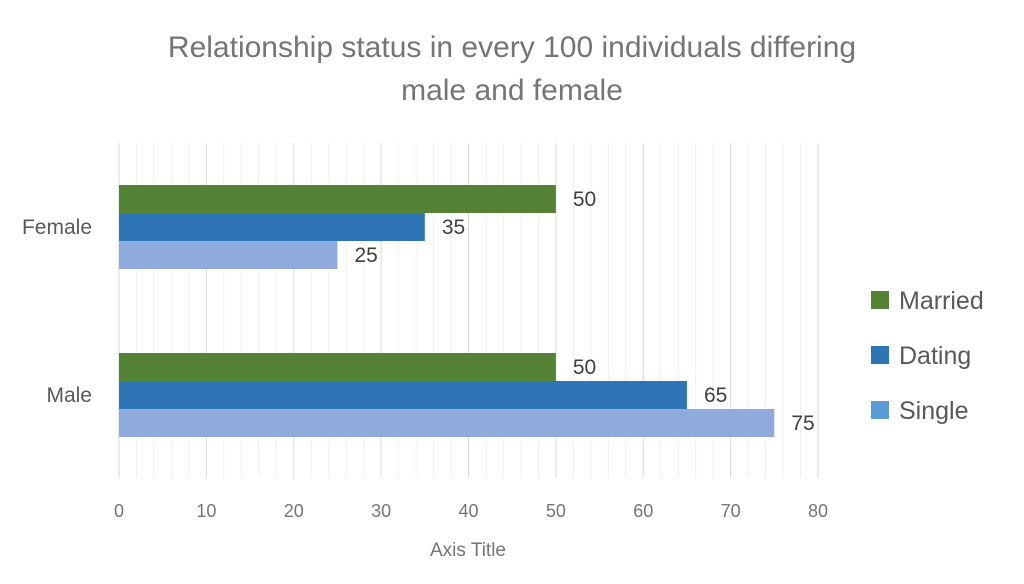  I want to click on data-label: 75, so click(802, 423).